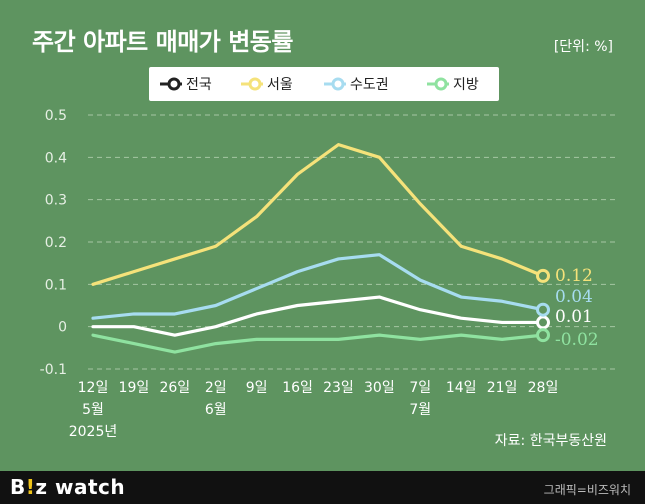  I want to click on series-line-지방, so click(318, 343).